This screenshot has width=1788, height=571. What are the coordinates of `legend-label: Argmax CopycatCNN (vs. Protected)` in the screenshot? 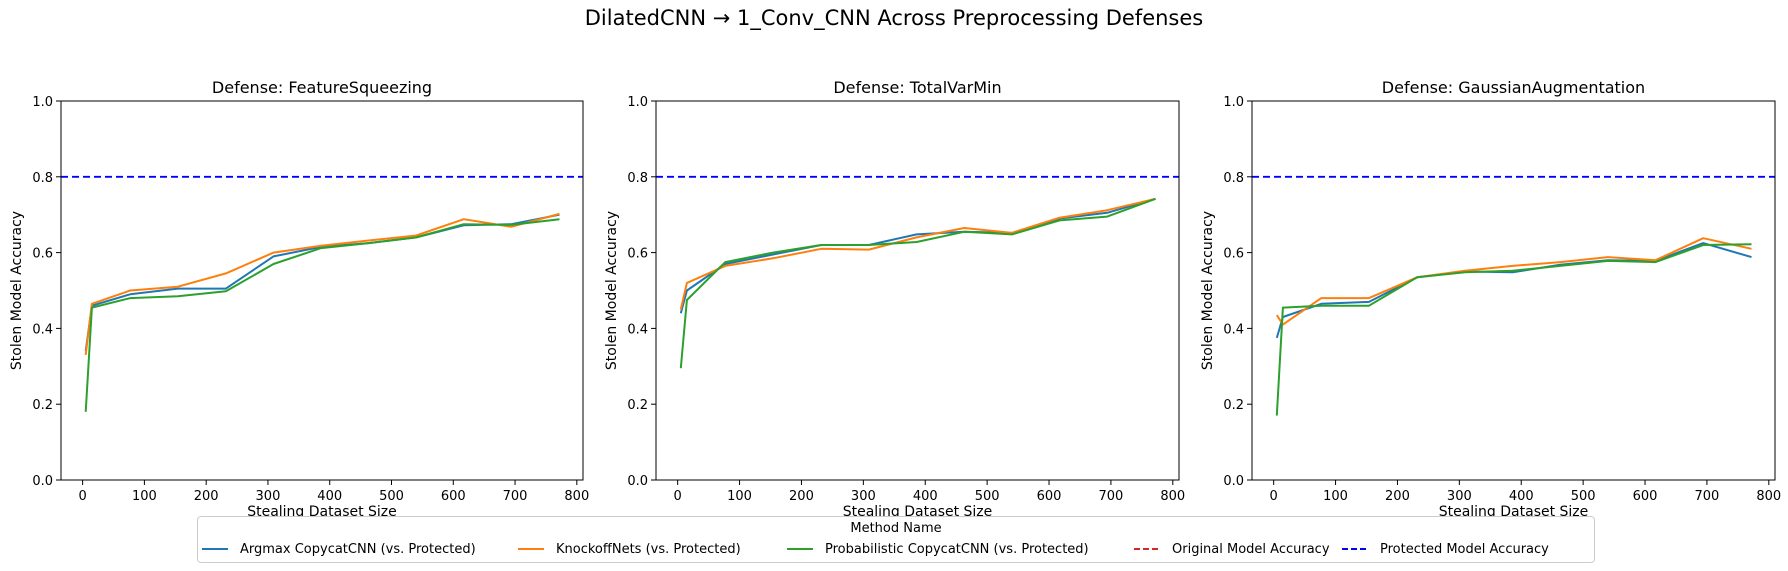 It's located at (358, 549).